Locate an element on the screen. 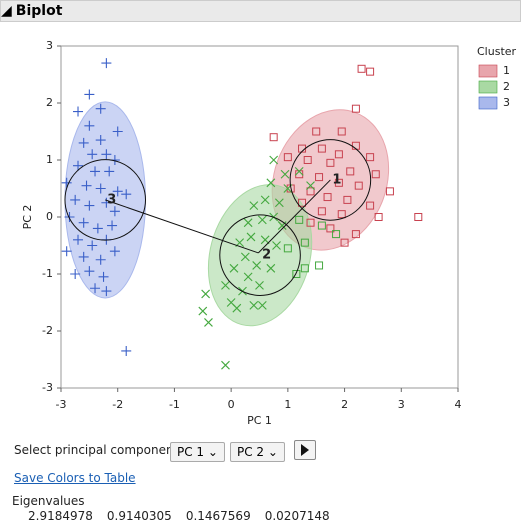 This screenshot has width=521, height=526. select-x: PC 1 ⌄ is located at coordinates (197, 452).